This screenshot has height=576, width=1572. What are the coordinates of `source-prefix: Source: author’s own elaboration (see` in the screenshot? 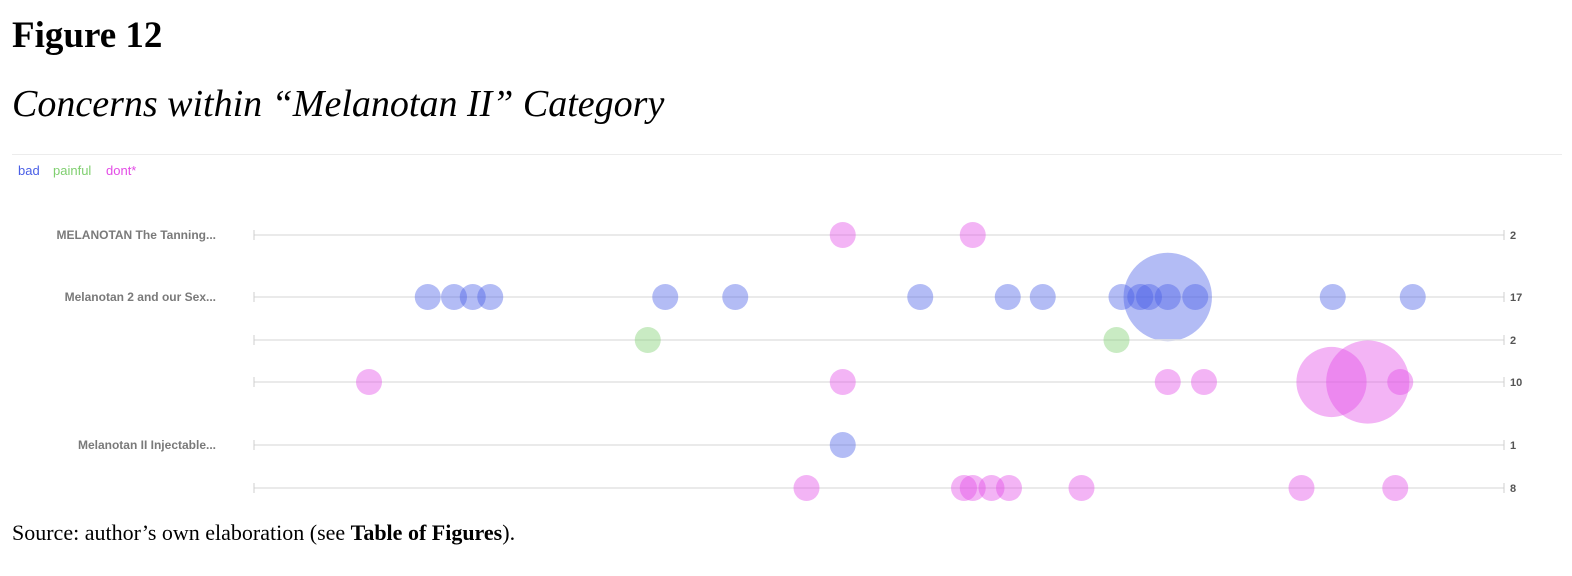 It's located at (181, 532).